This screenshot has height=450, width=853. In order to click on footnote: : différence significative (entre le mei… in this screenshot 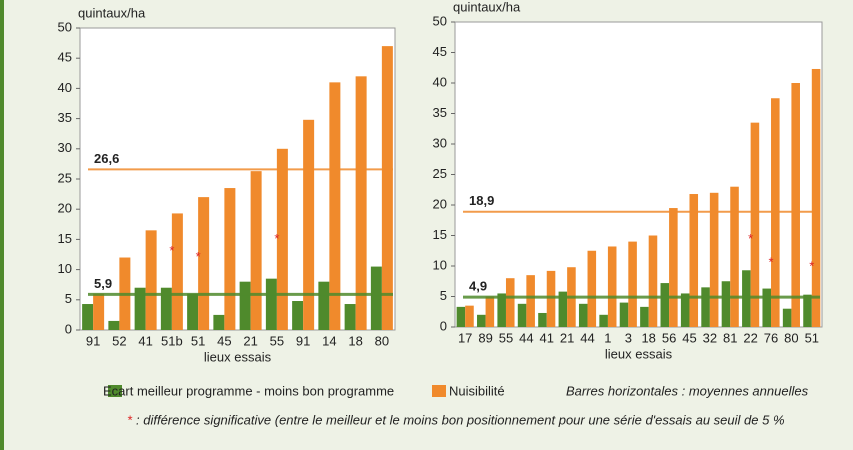, I will do `click(460, 419)`.